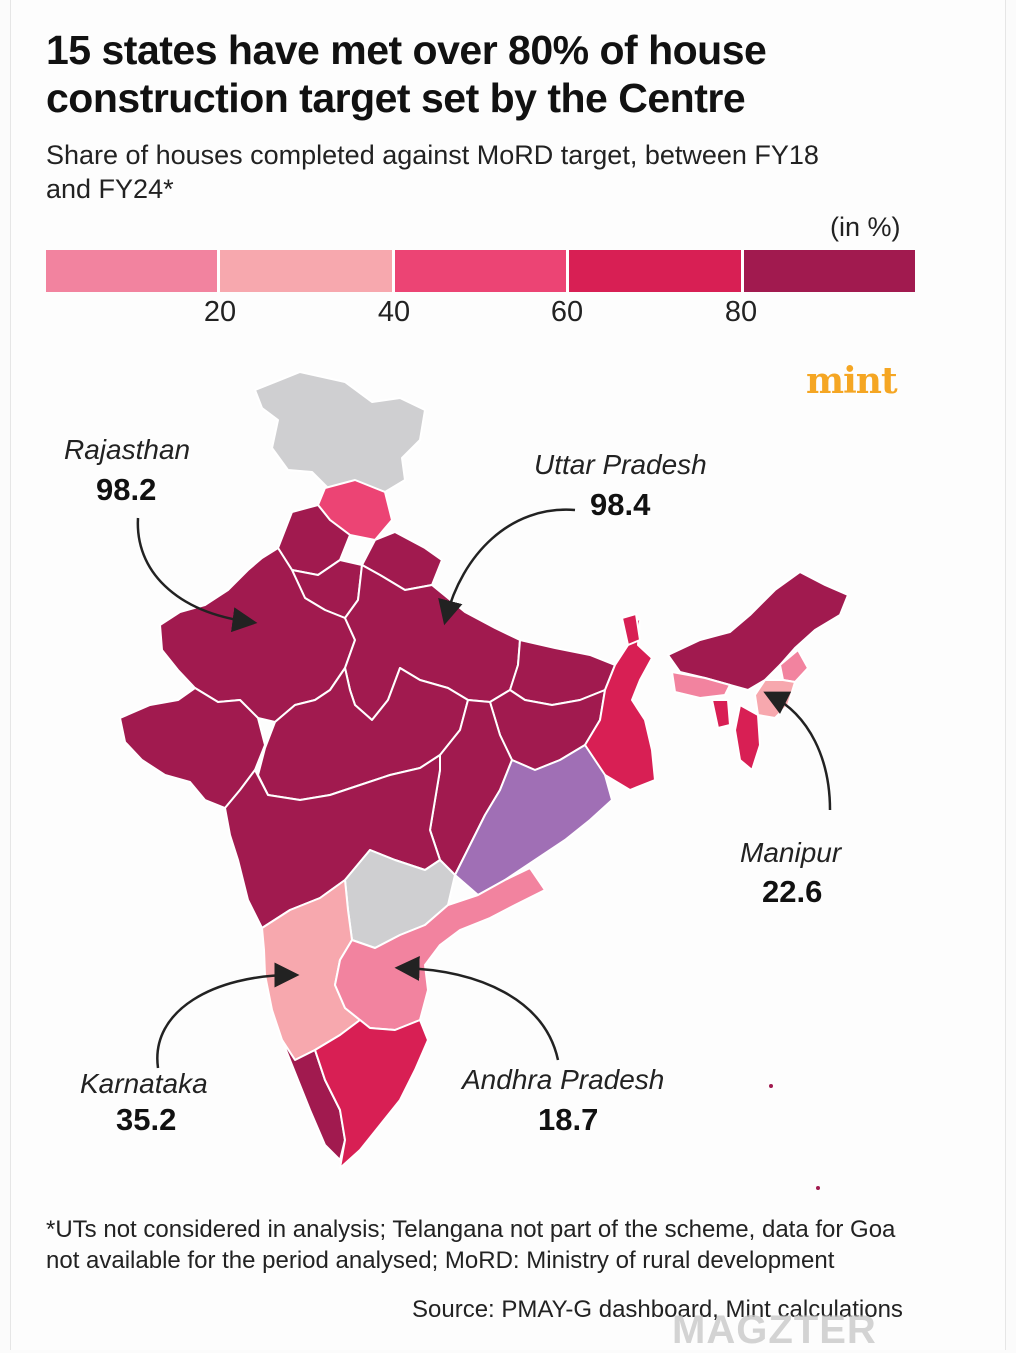 Image resolution: width=1016 pixels, height=1353 pixels. Describe the element at coordinates (507, 567) in the screenshot. I see `arrow-uttar-pradesh` at that location.